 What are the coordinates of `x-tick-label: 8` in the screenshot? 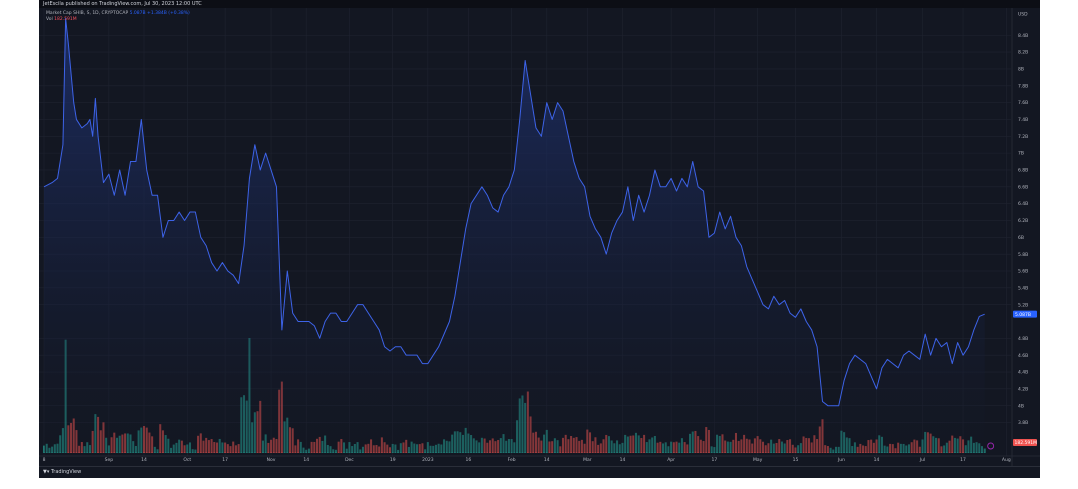 It's located at (44, 460).